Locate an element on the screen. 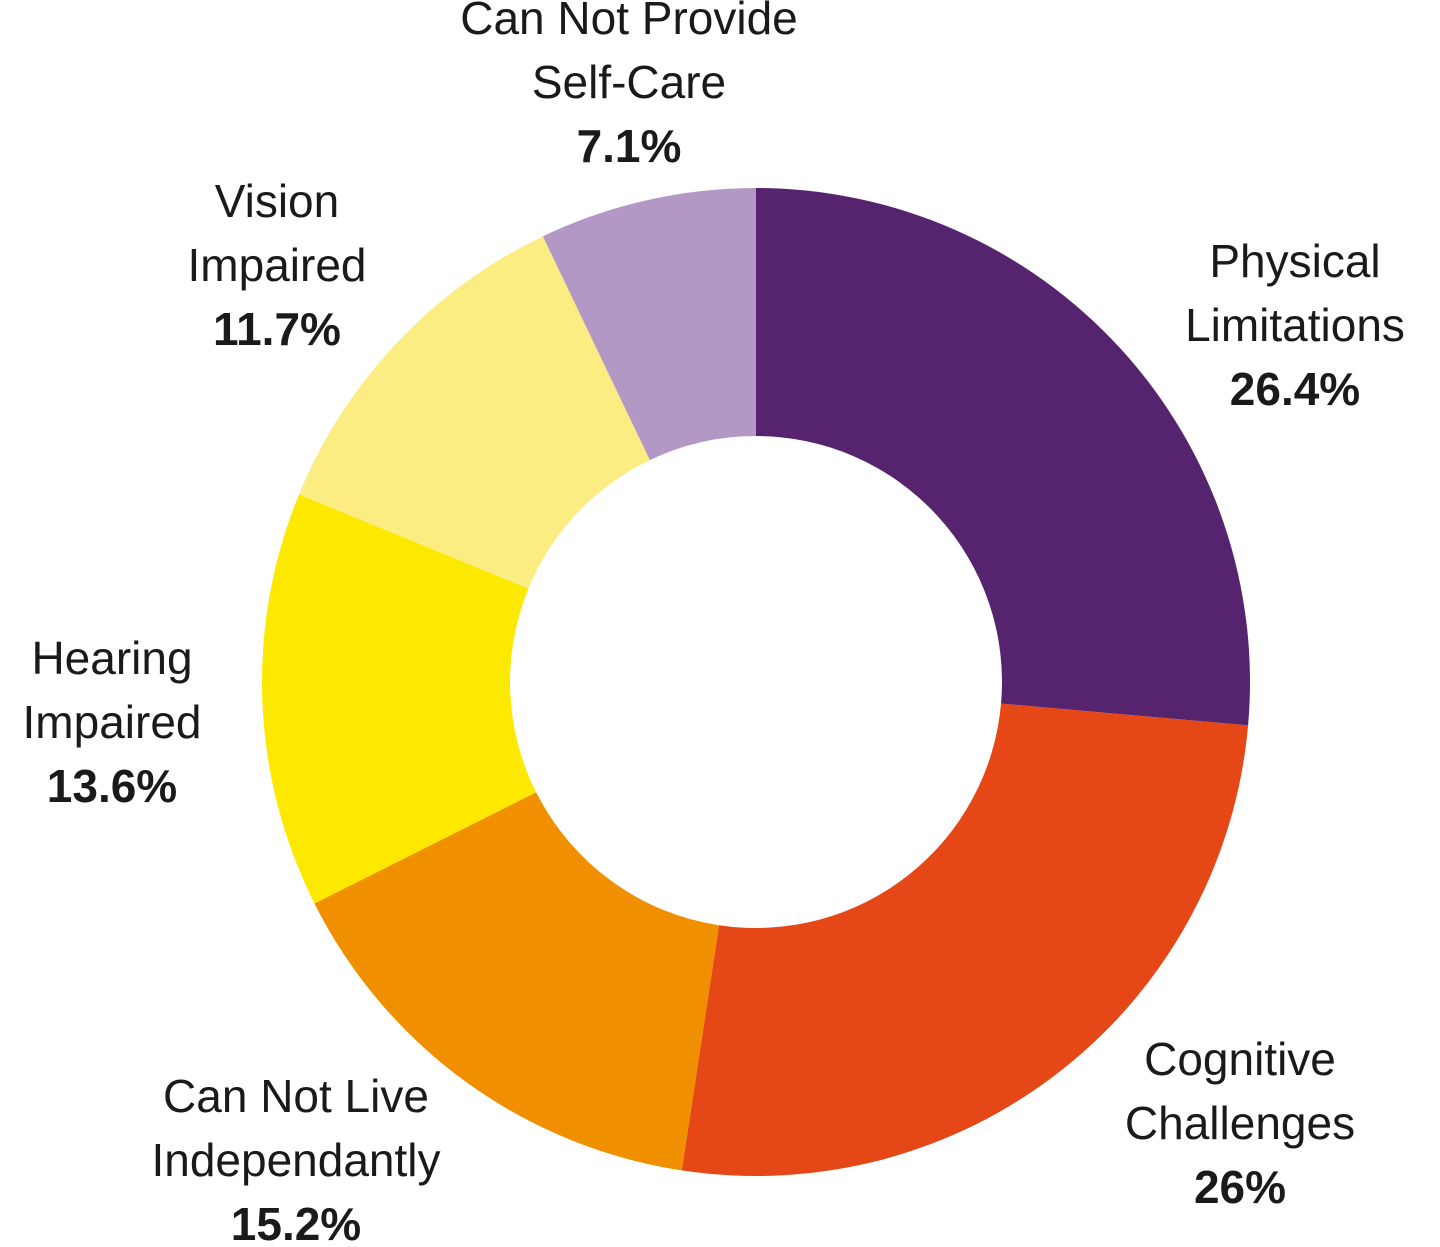 Image resolution: width=1440 pixels, height=1247 pixels. segment-label: Challenges is located at coordinates (1240, 1123).